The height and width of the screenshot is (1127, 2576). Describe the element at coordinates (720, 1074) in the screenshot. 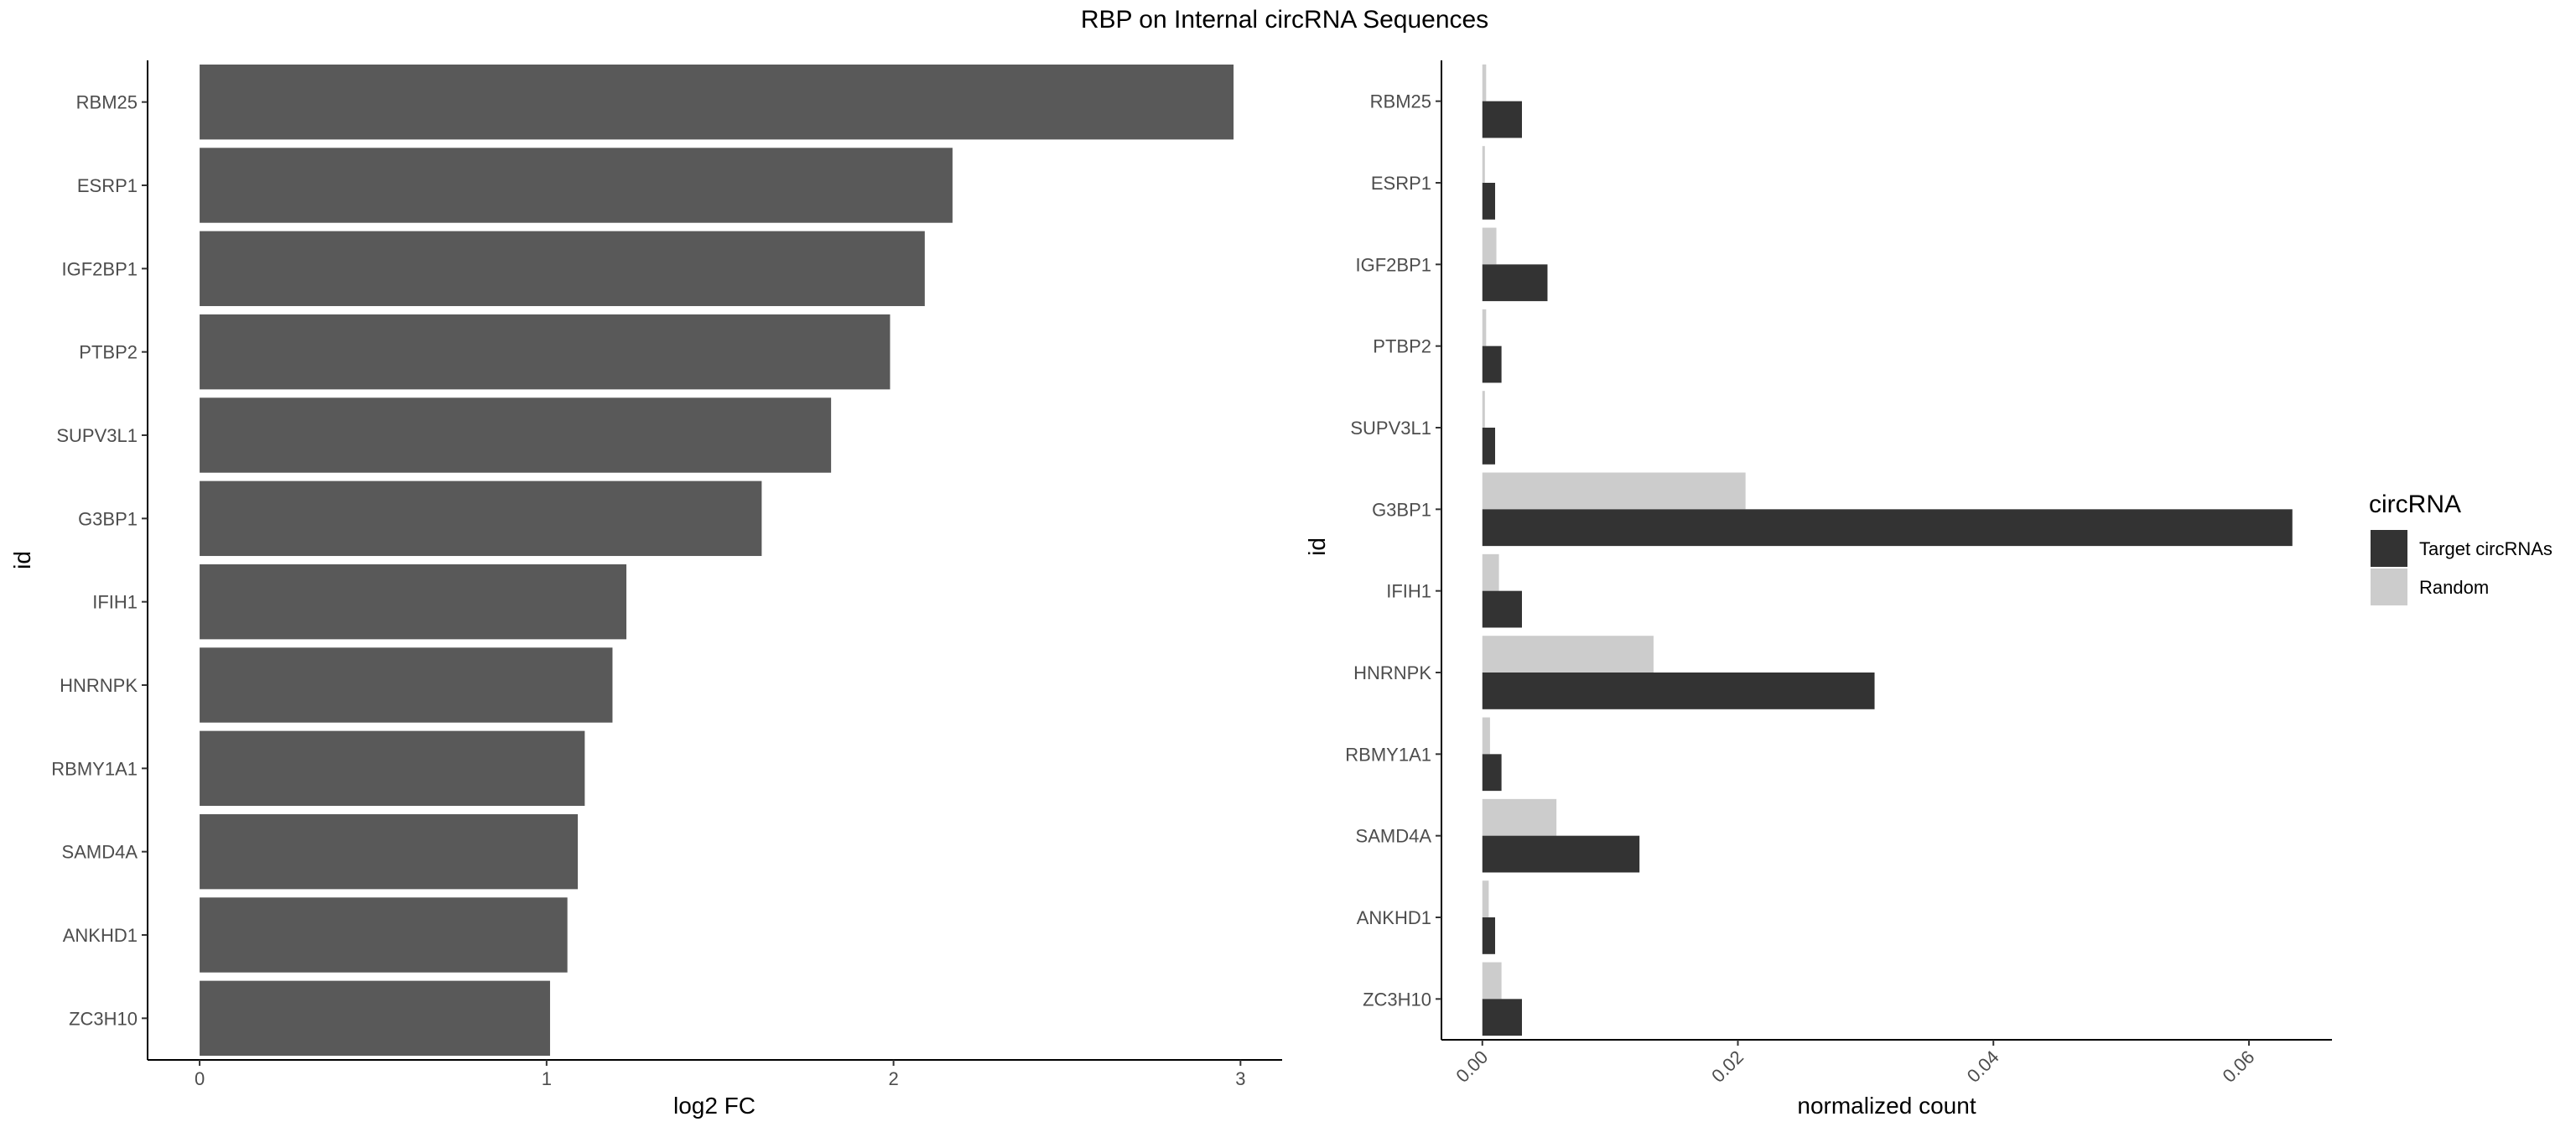

I see `left-x-ticks: 0 1 2 3` at that location.